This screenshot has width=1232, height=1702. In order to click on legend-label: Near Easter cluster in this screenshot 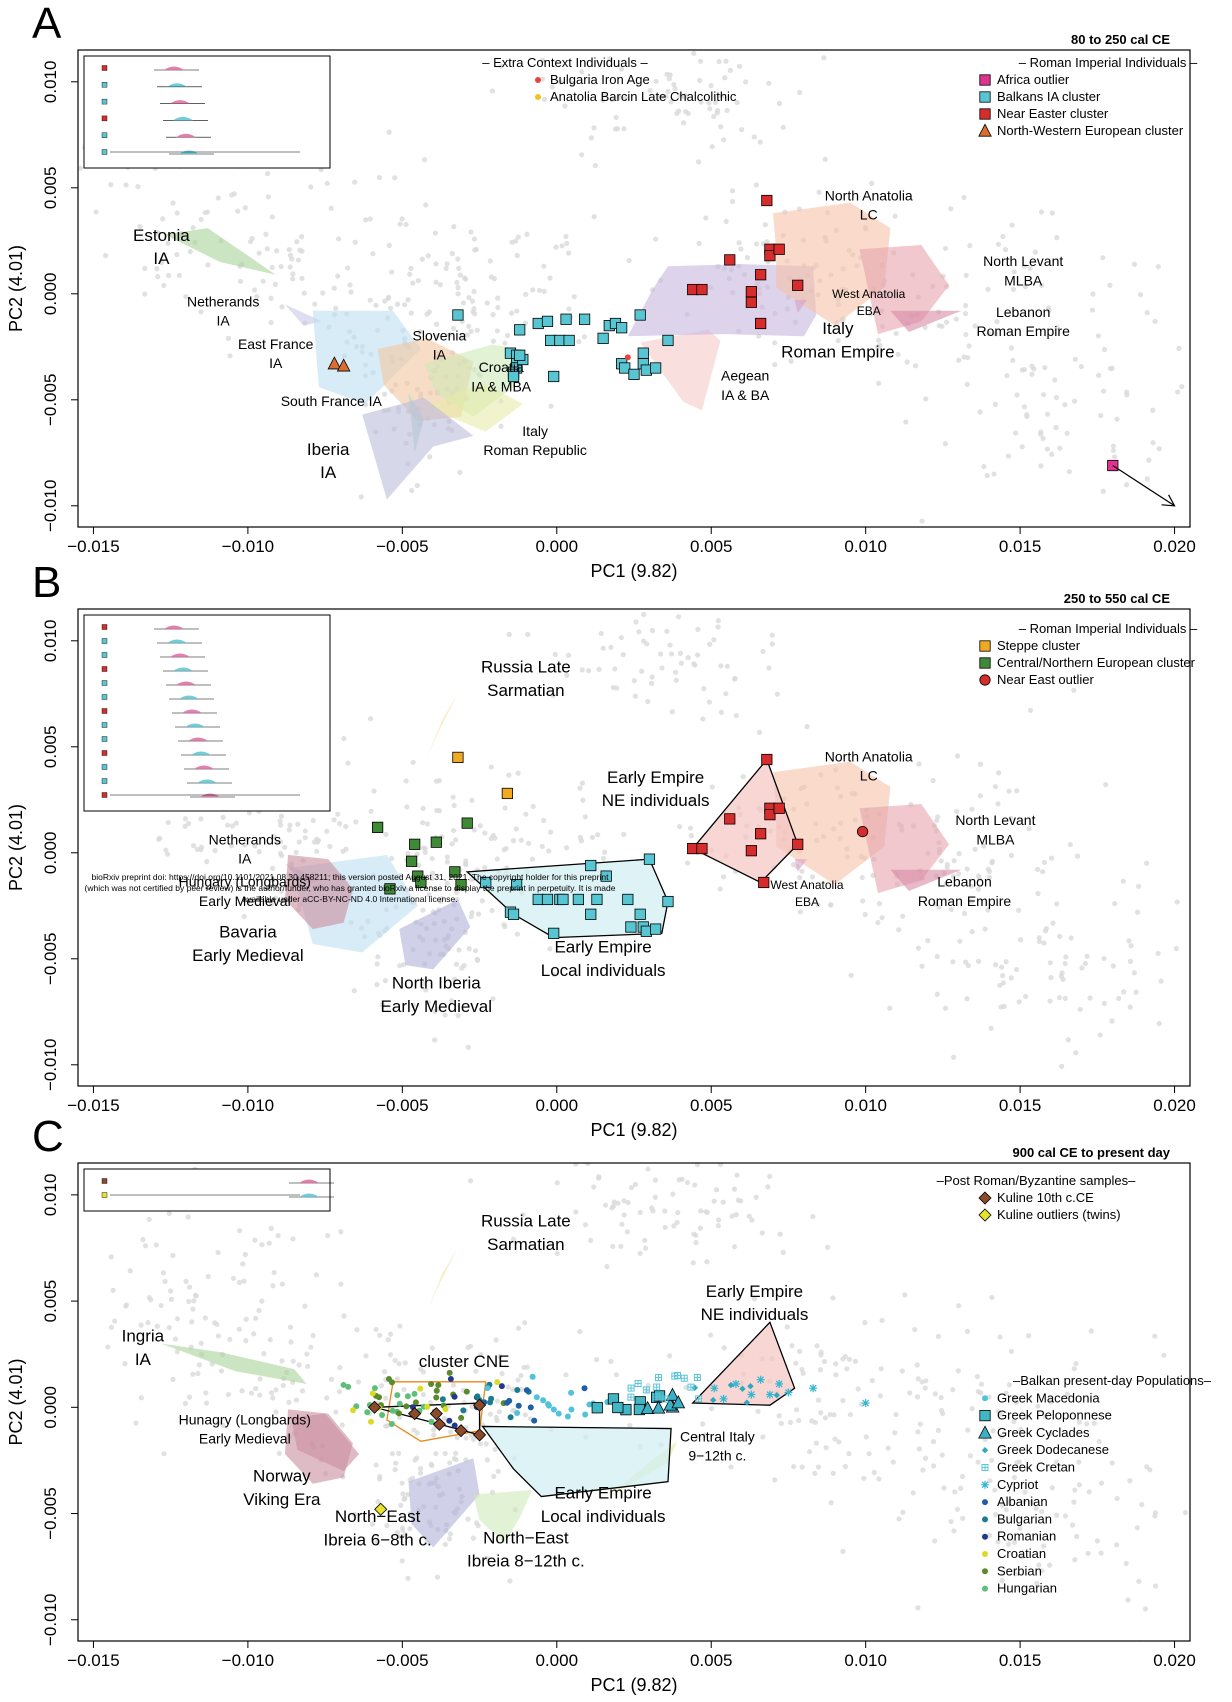, I will do `click(1053, 113)`.